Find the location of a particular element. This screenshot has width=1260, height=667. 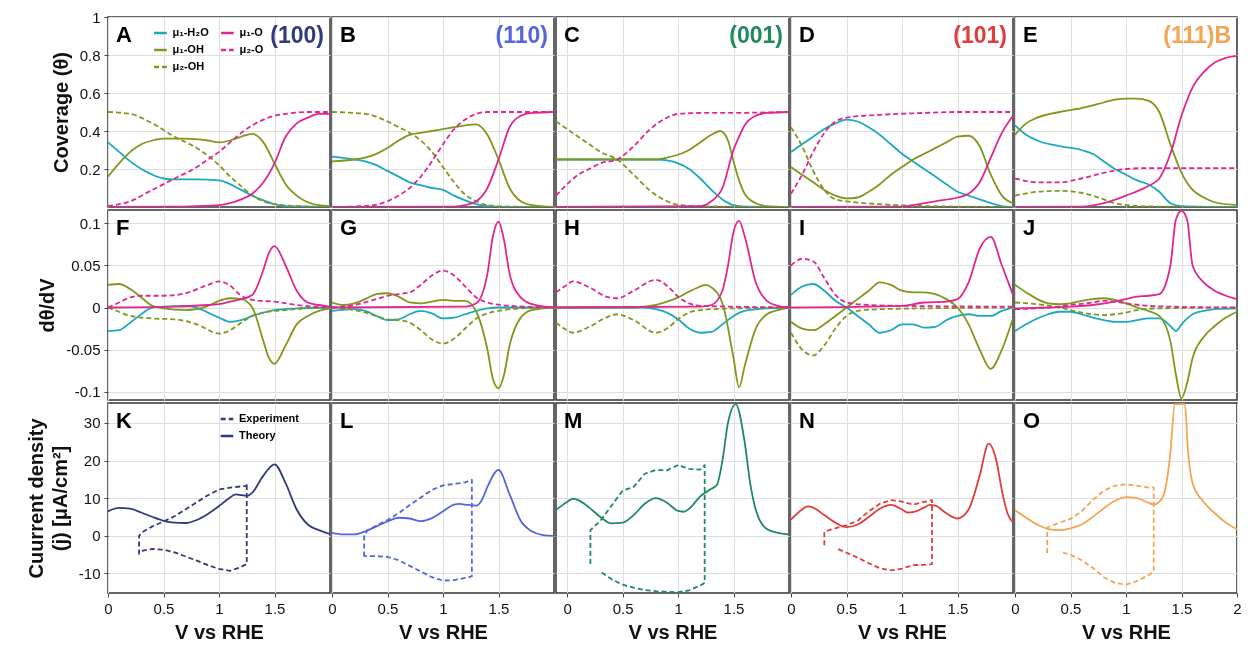

chart-title: (100) is located at coordinates (297, 35).